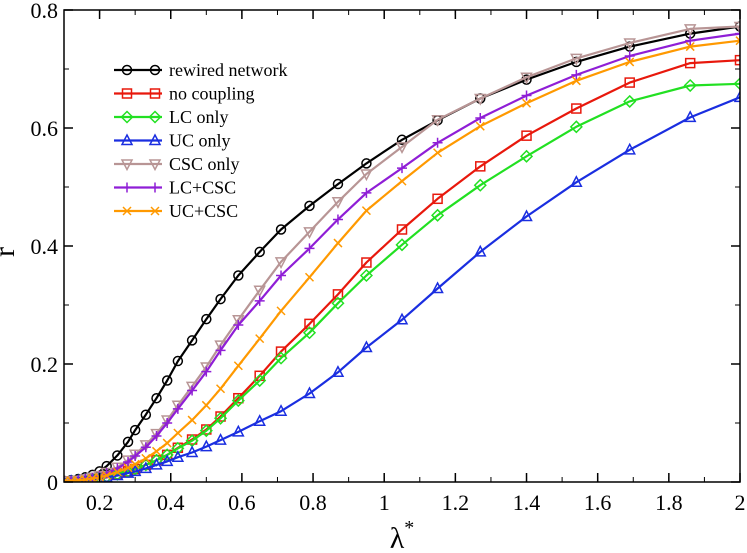 The image size is (747, 553). I want to click on y-tick-label: 0.2, so click(45, 364).